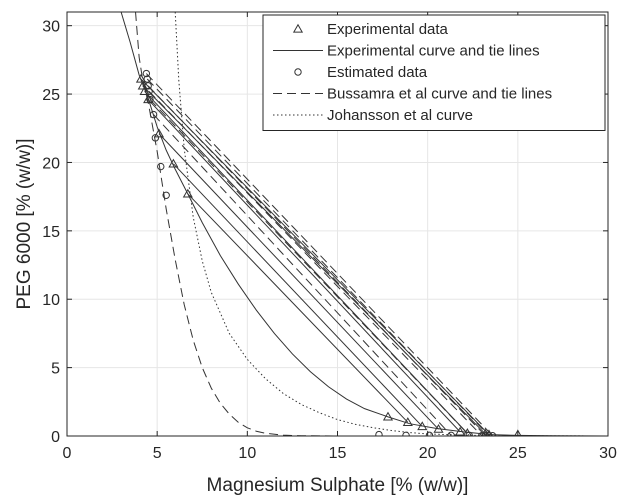 This screenshot has height=501, width=620. Describe the element at coordinates (377, 72) in the screenshot. I see `legend-label: Estimated data` at that location.